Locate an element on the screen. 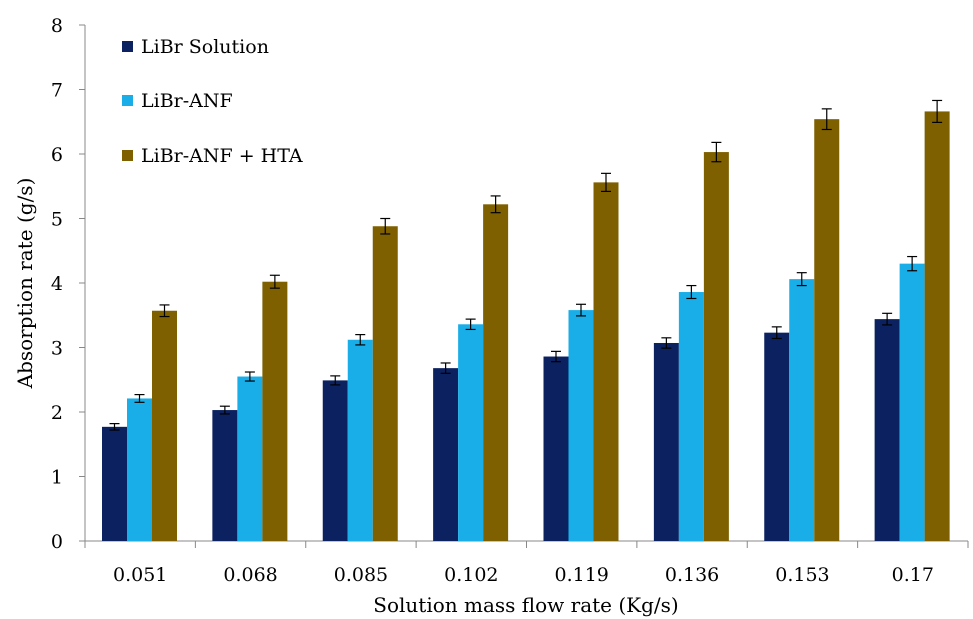 The height and width of the screenshot is (619, 973). x-tick-label: 0.085 is located at coordinates (361, 575).